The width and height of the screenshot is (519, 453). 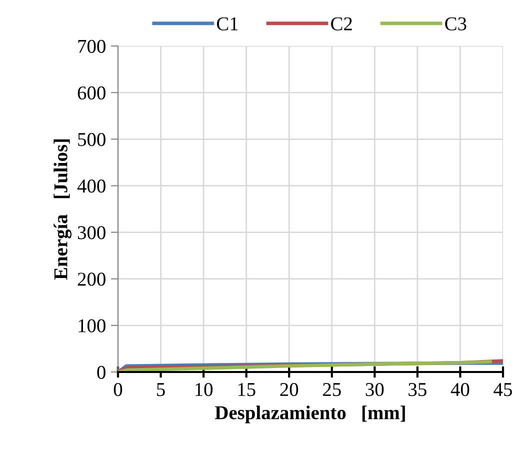 I want to click on legend-label: C1, so click(x=227, y=23).